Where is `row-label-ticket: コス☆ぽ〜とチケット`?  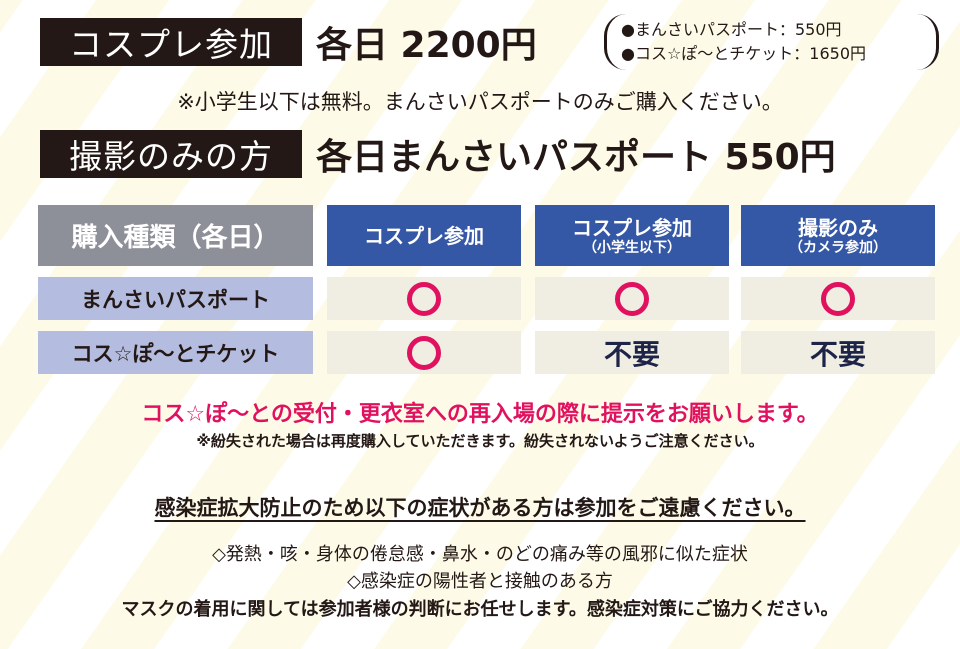 row-label-ticket: コス☆ぽ〜とチケット is located at coordinates (175, 352).